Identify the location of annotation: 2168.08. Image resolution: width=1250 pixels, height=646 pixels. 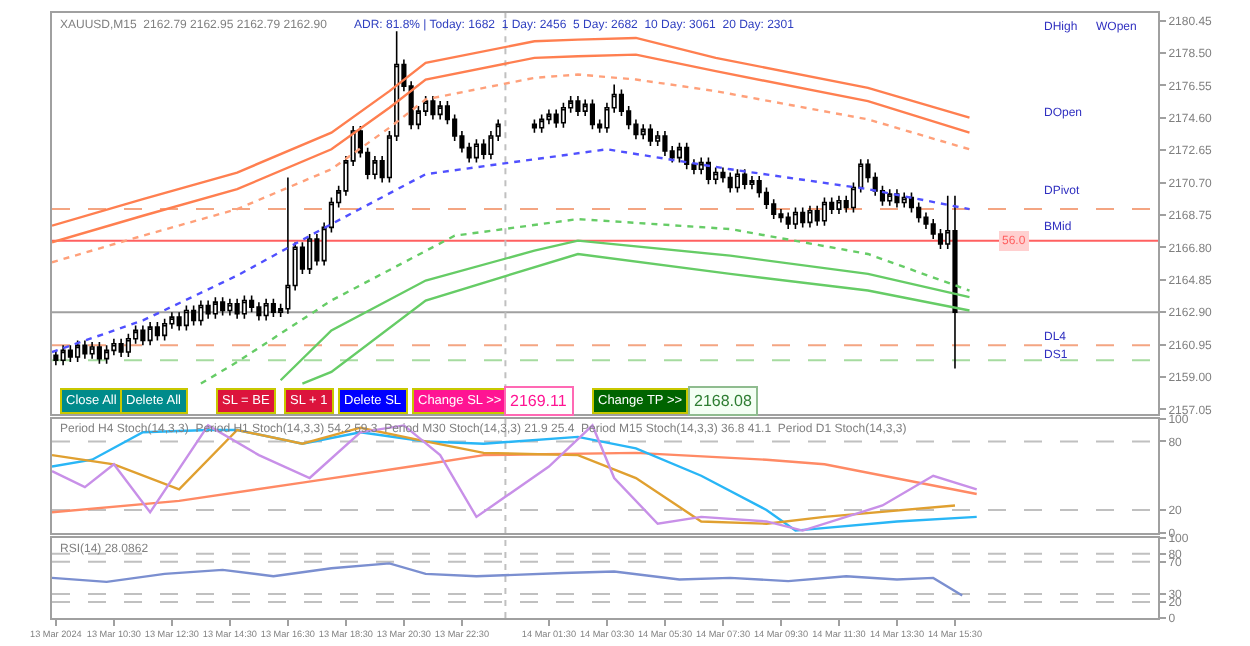
(723, 401).